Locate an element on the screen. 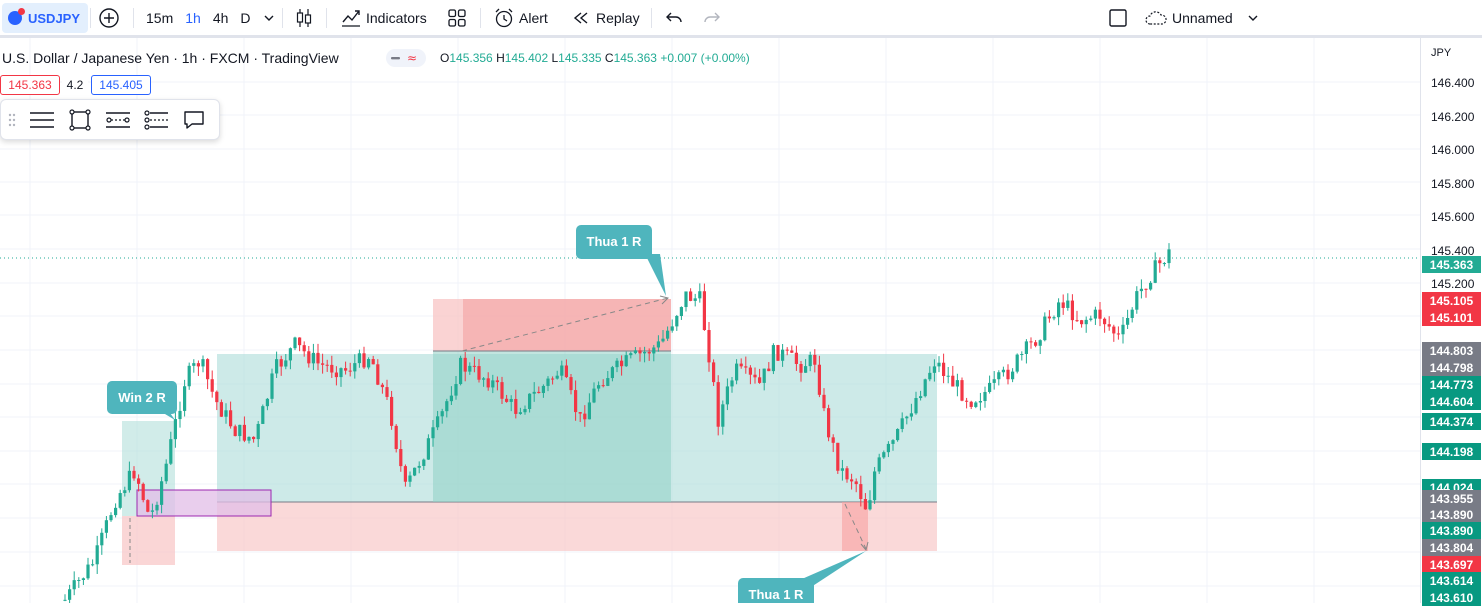 The height and width of the screenshot is (606, 1482). price-tag: 143.697 is located at coordinates (1451, 564).